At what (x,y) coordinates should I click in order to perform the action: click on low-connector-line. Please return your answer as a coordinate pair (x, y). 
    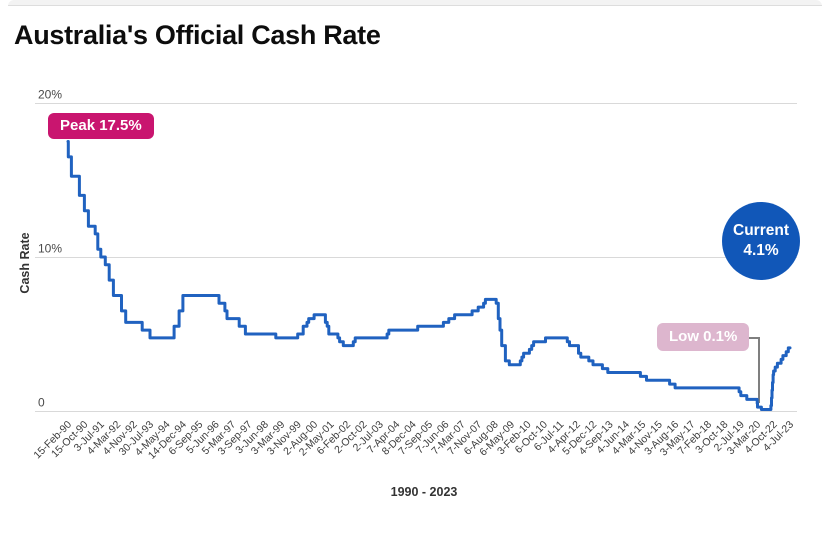
    Looking at the image, I should click on (752, 370).